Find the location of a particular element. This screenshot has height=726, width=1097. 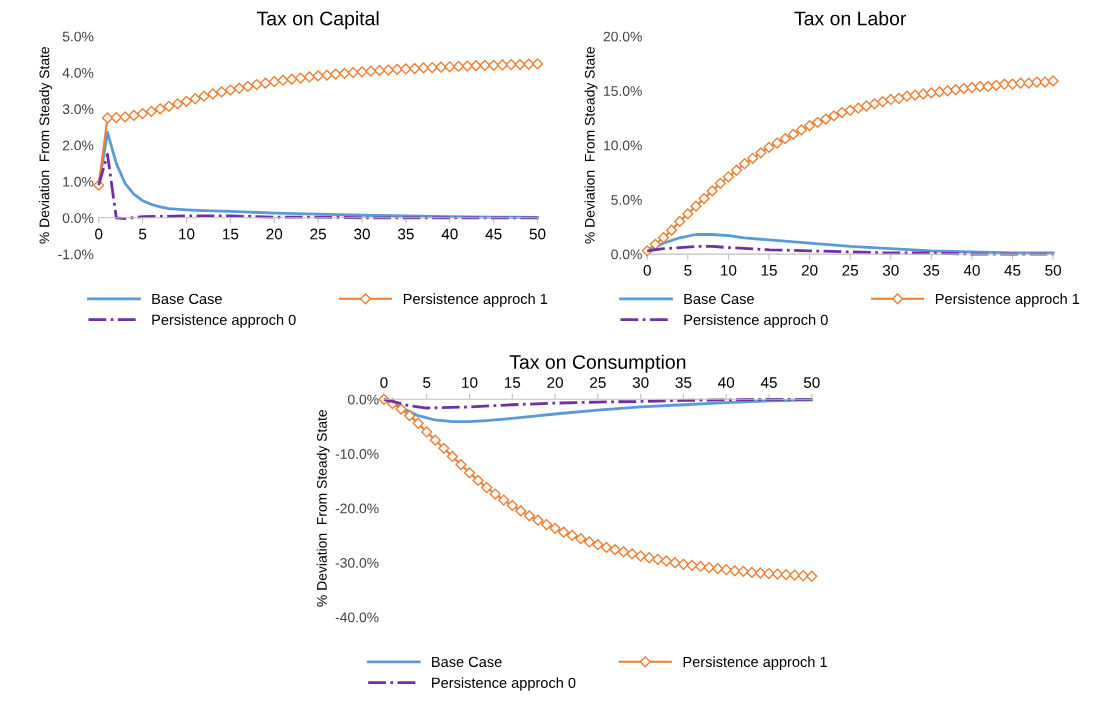

x-tick-label: 45 is located at coordinates (493, 234).